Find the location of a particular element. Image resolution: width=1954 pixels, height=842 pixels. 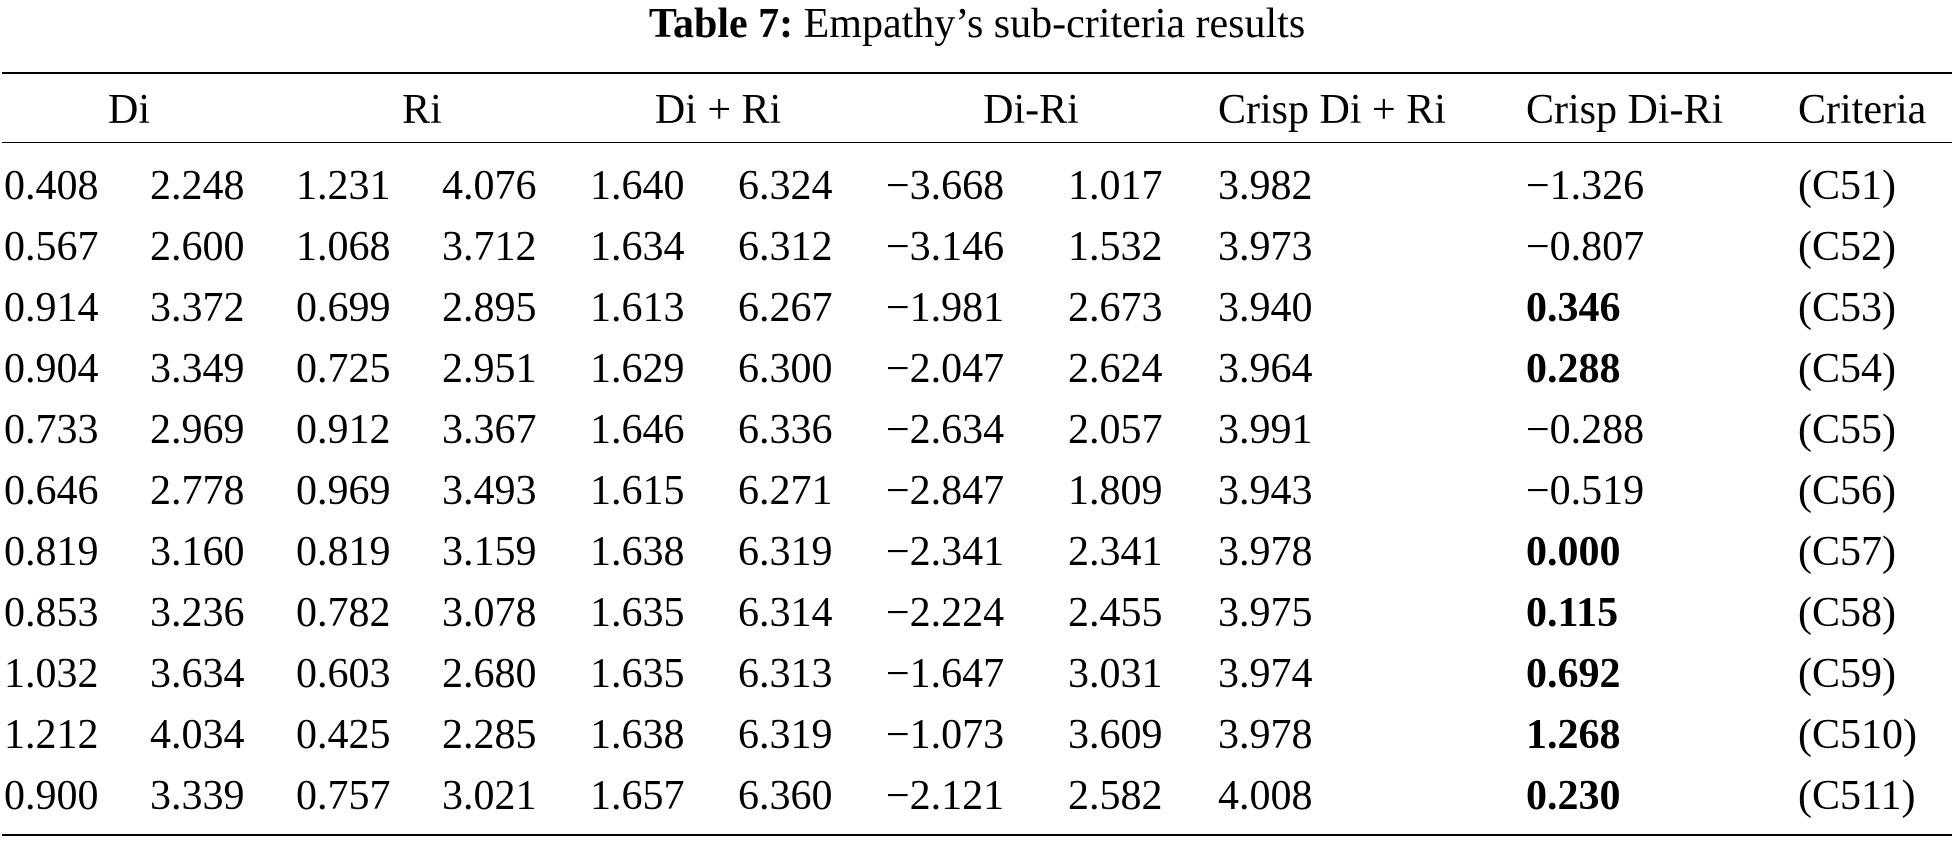

cell-di-minus-ri-lower: −2.847 is located at coordinates (945, 491).